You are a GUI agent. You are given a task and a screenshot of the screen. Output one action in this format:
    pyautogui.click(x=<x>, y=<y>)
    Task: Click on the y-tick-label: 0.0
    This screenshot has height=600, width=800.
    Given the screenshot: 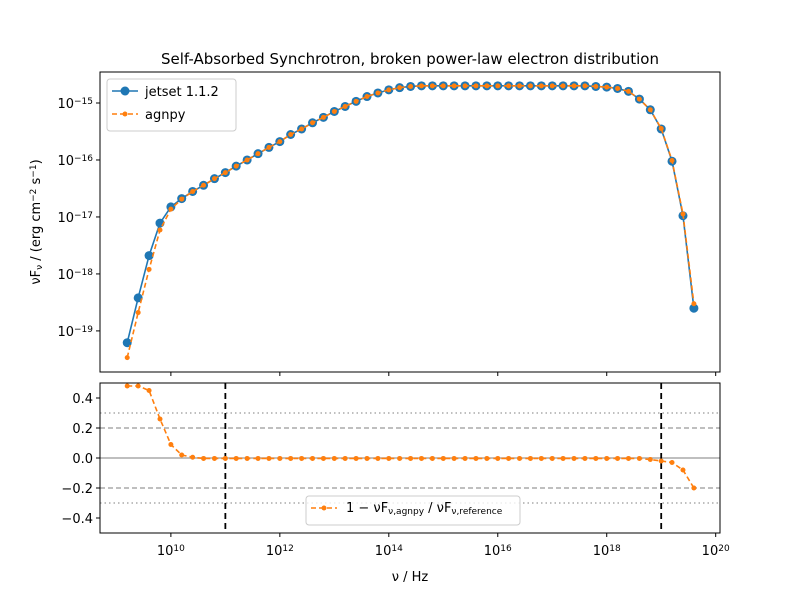 What is the action you would take?
    pyautogui.click(x=82, y=459)
    